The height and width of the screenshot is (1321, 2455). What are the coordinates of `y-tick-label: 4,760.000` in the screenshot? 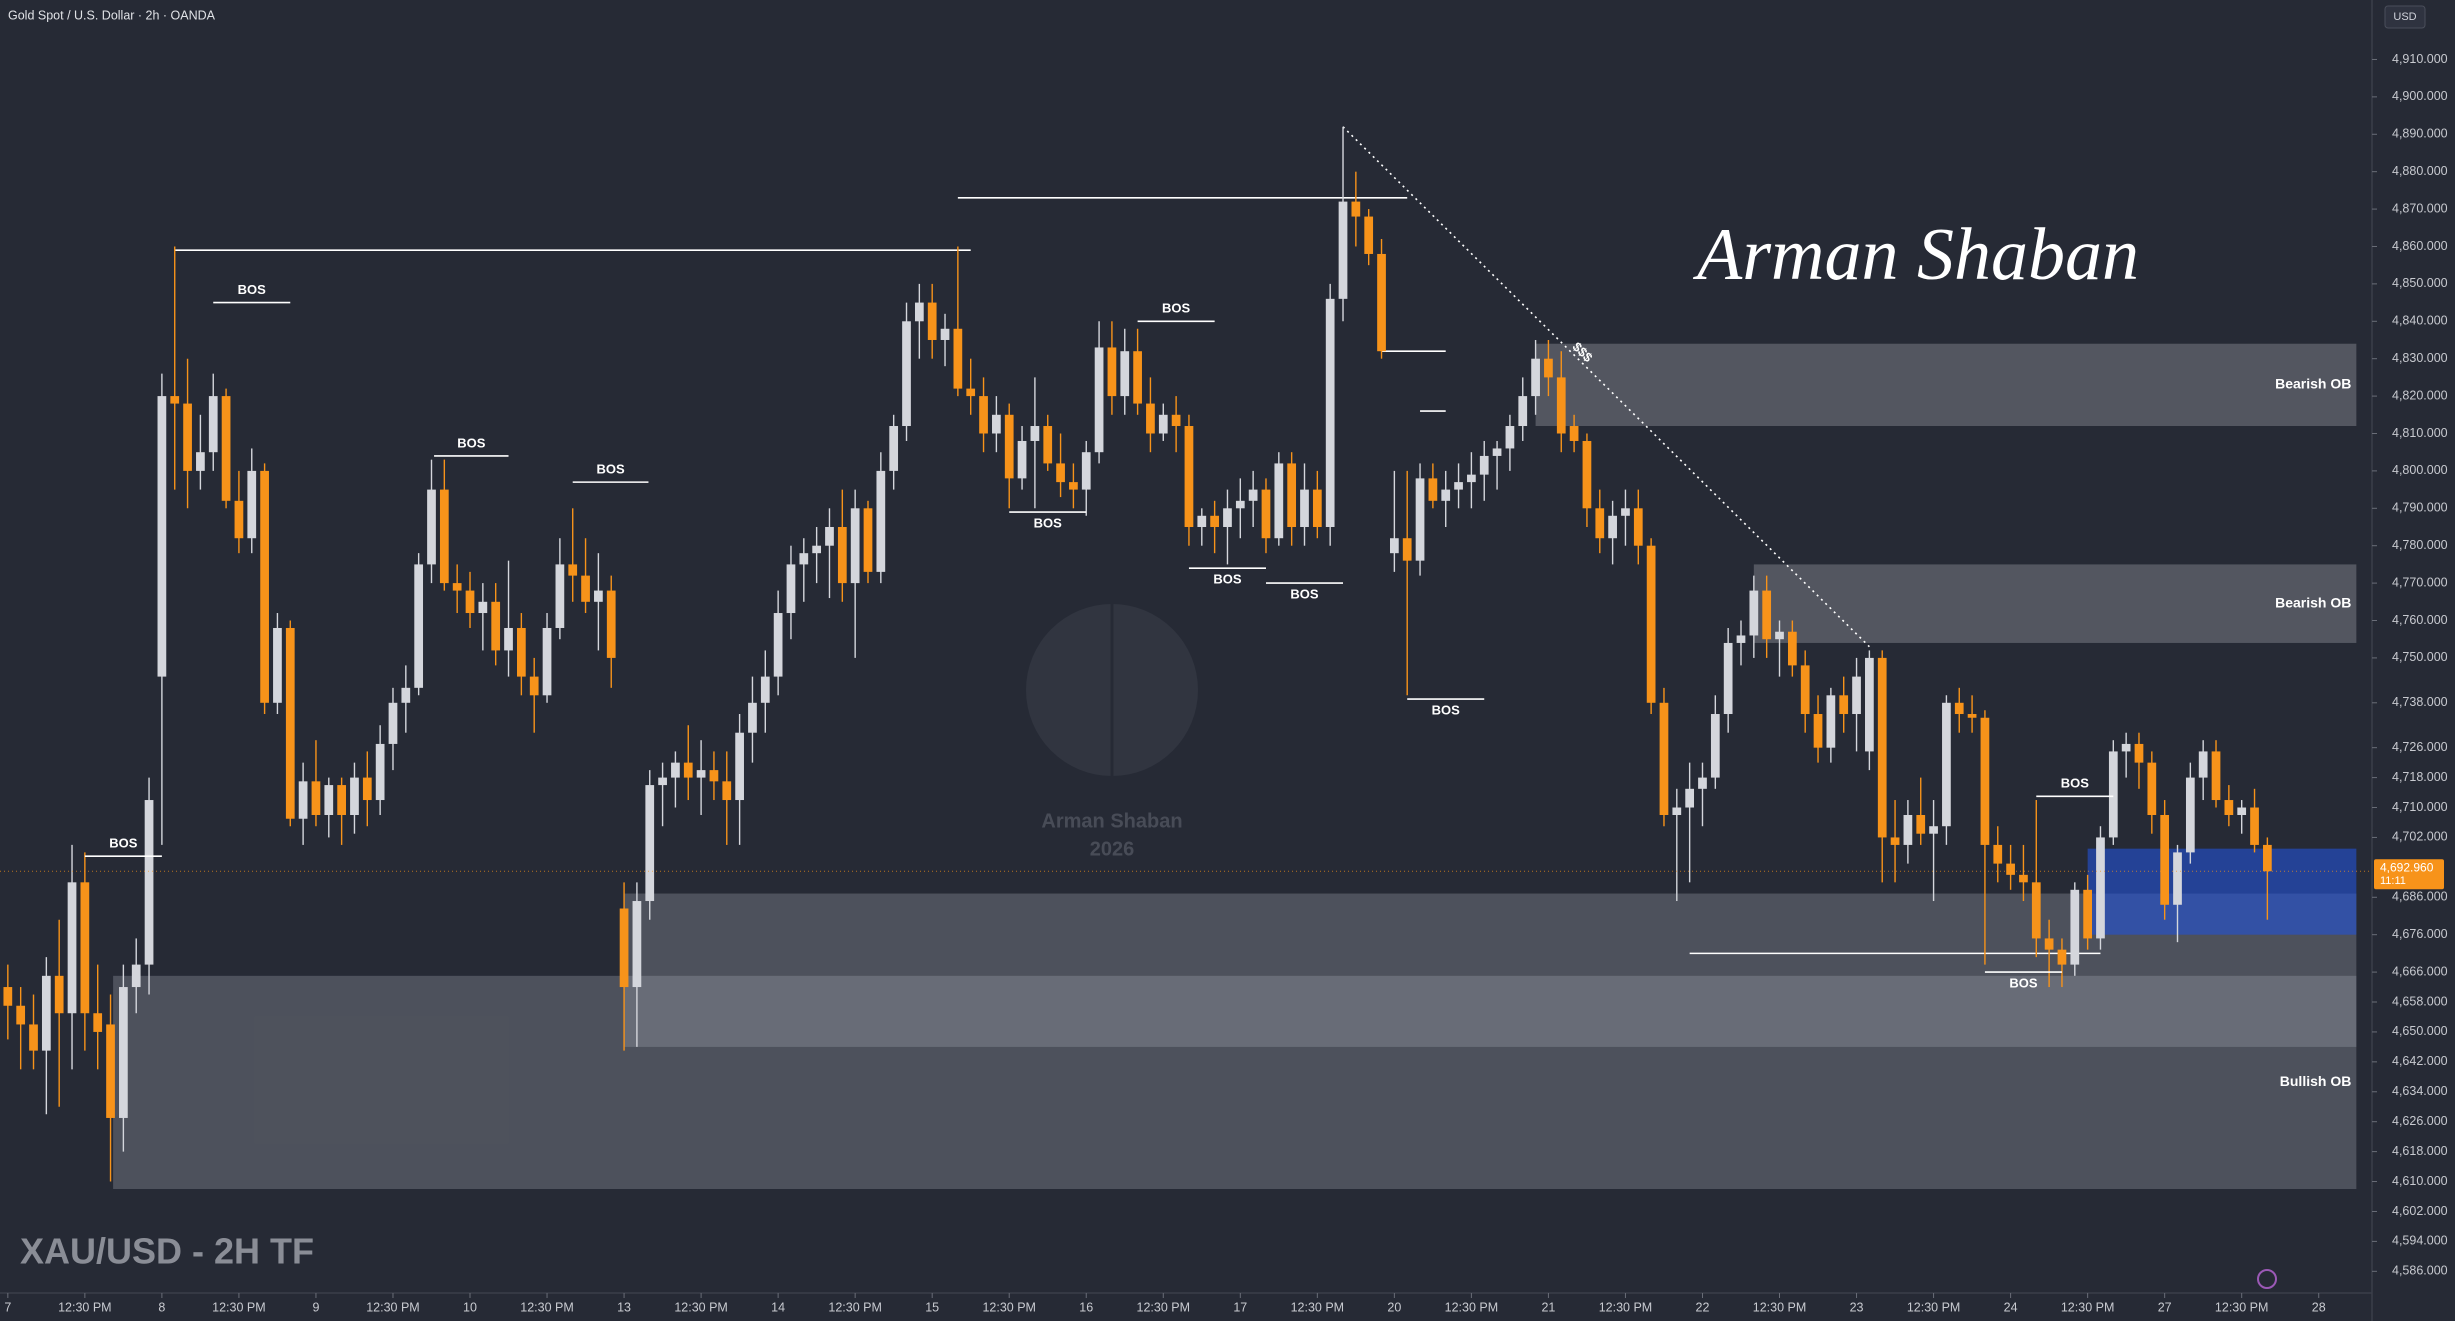 It's located at (2420, 620).